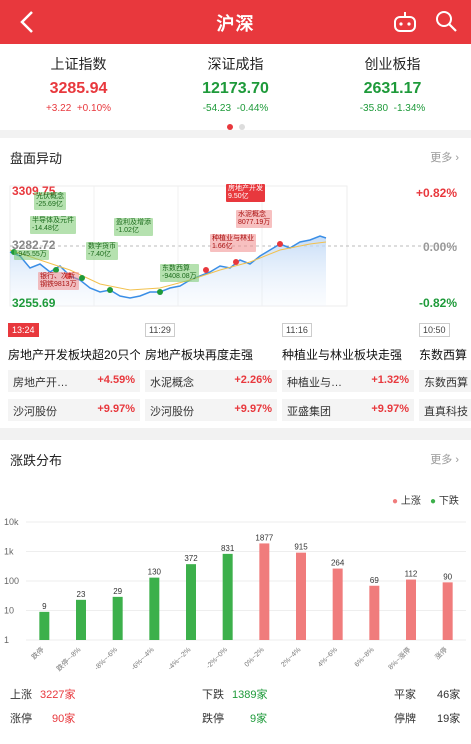 The width and height of the screenshot is (471, 744). I want to click on price-line, so click(168, 267).